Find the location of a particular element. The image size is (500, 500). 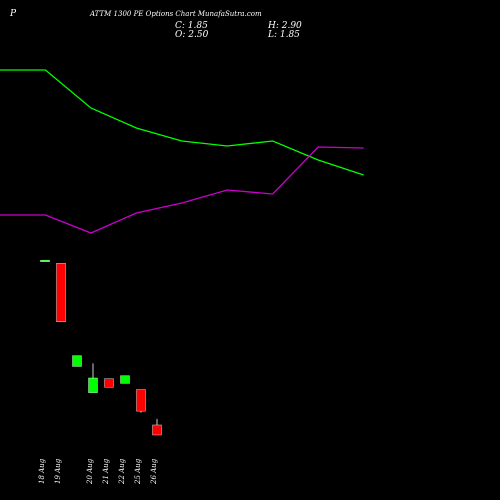

x-tick-label: 19 Aug is located at coordinates (58, 471).